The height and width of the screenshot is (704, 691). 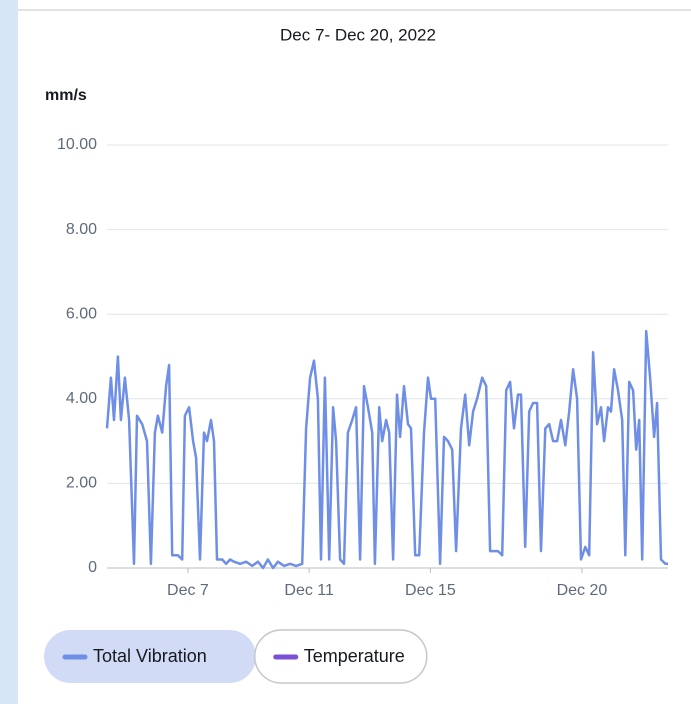 What do you see at coordinates (582, 590) in the screenshot?
I see `x-tick-label: Dec 20` at bounding box center [582, 590].